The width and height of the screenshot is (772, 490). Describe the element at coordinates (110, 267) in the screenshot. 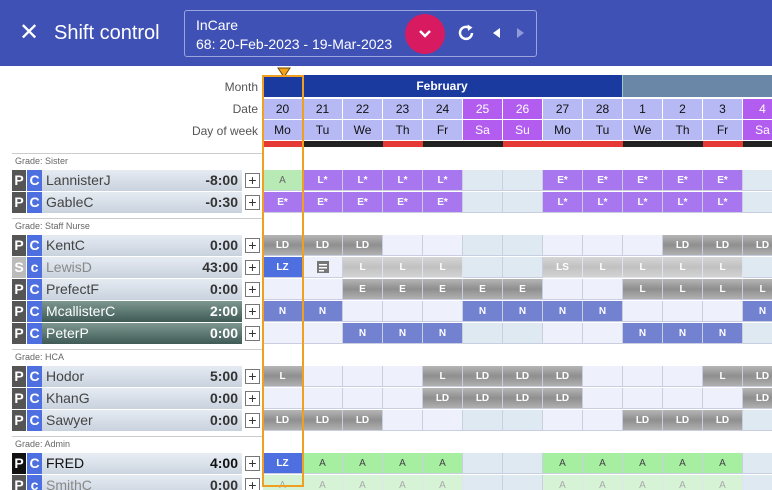

I see `staff-name: LewisD` at that location.